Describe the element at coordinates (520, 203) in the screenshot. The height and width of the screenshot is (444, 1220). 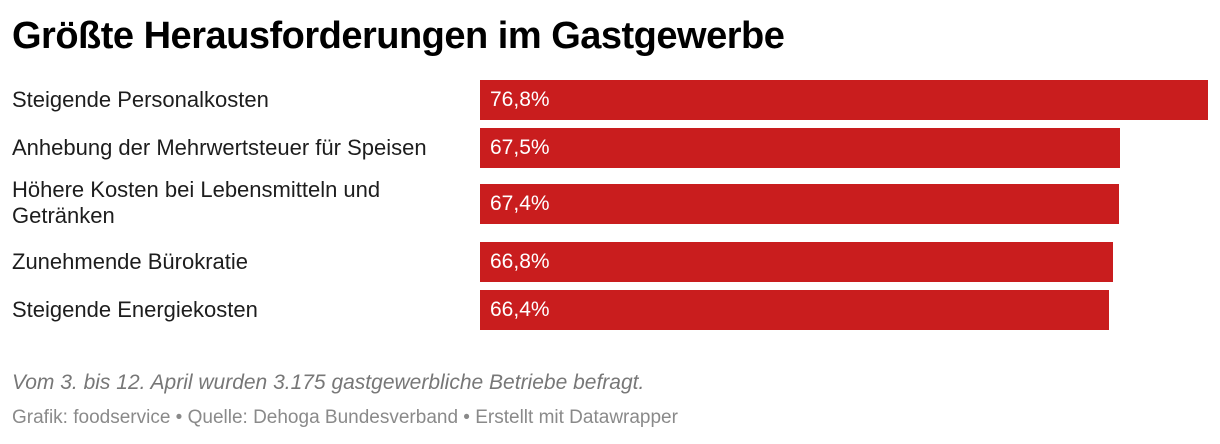
I see `bar-value-label: 67,4%` at that location.